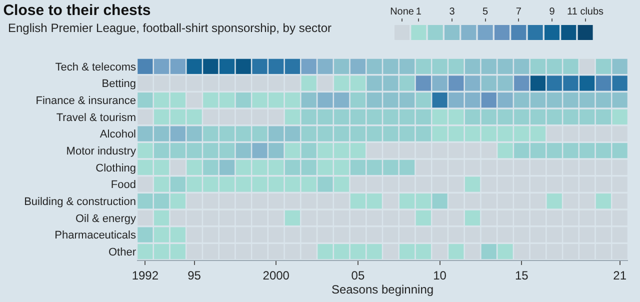 The image size is (640, 302). I want to click on color-bar-label: None, so click(402, 12).